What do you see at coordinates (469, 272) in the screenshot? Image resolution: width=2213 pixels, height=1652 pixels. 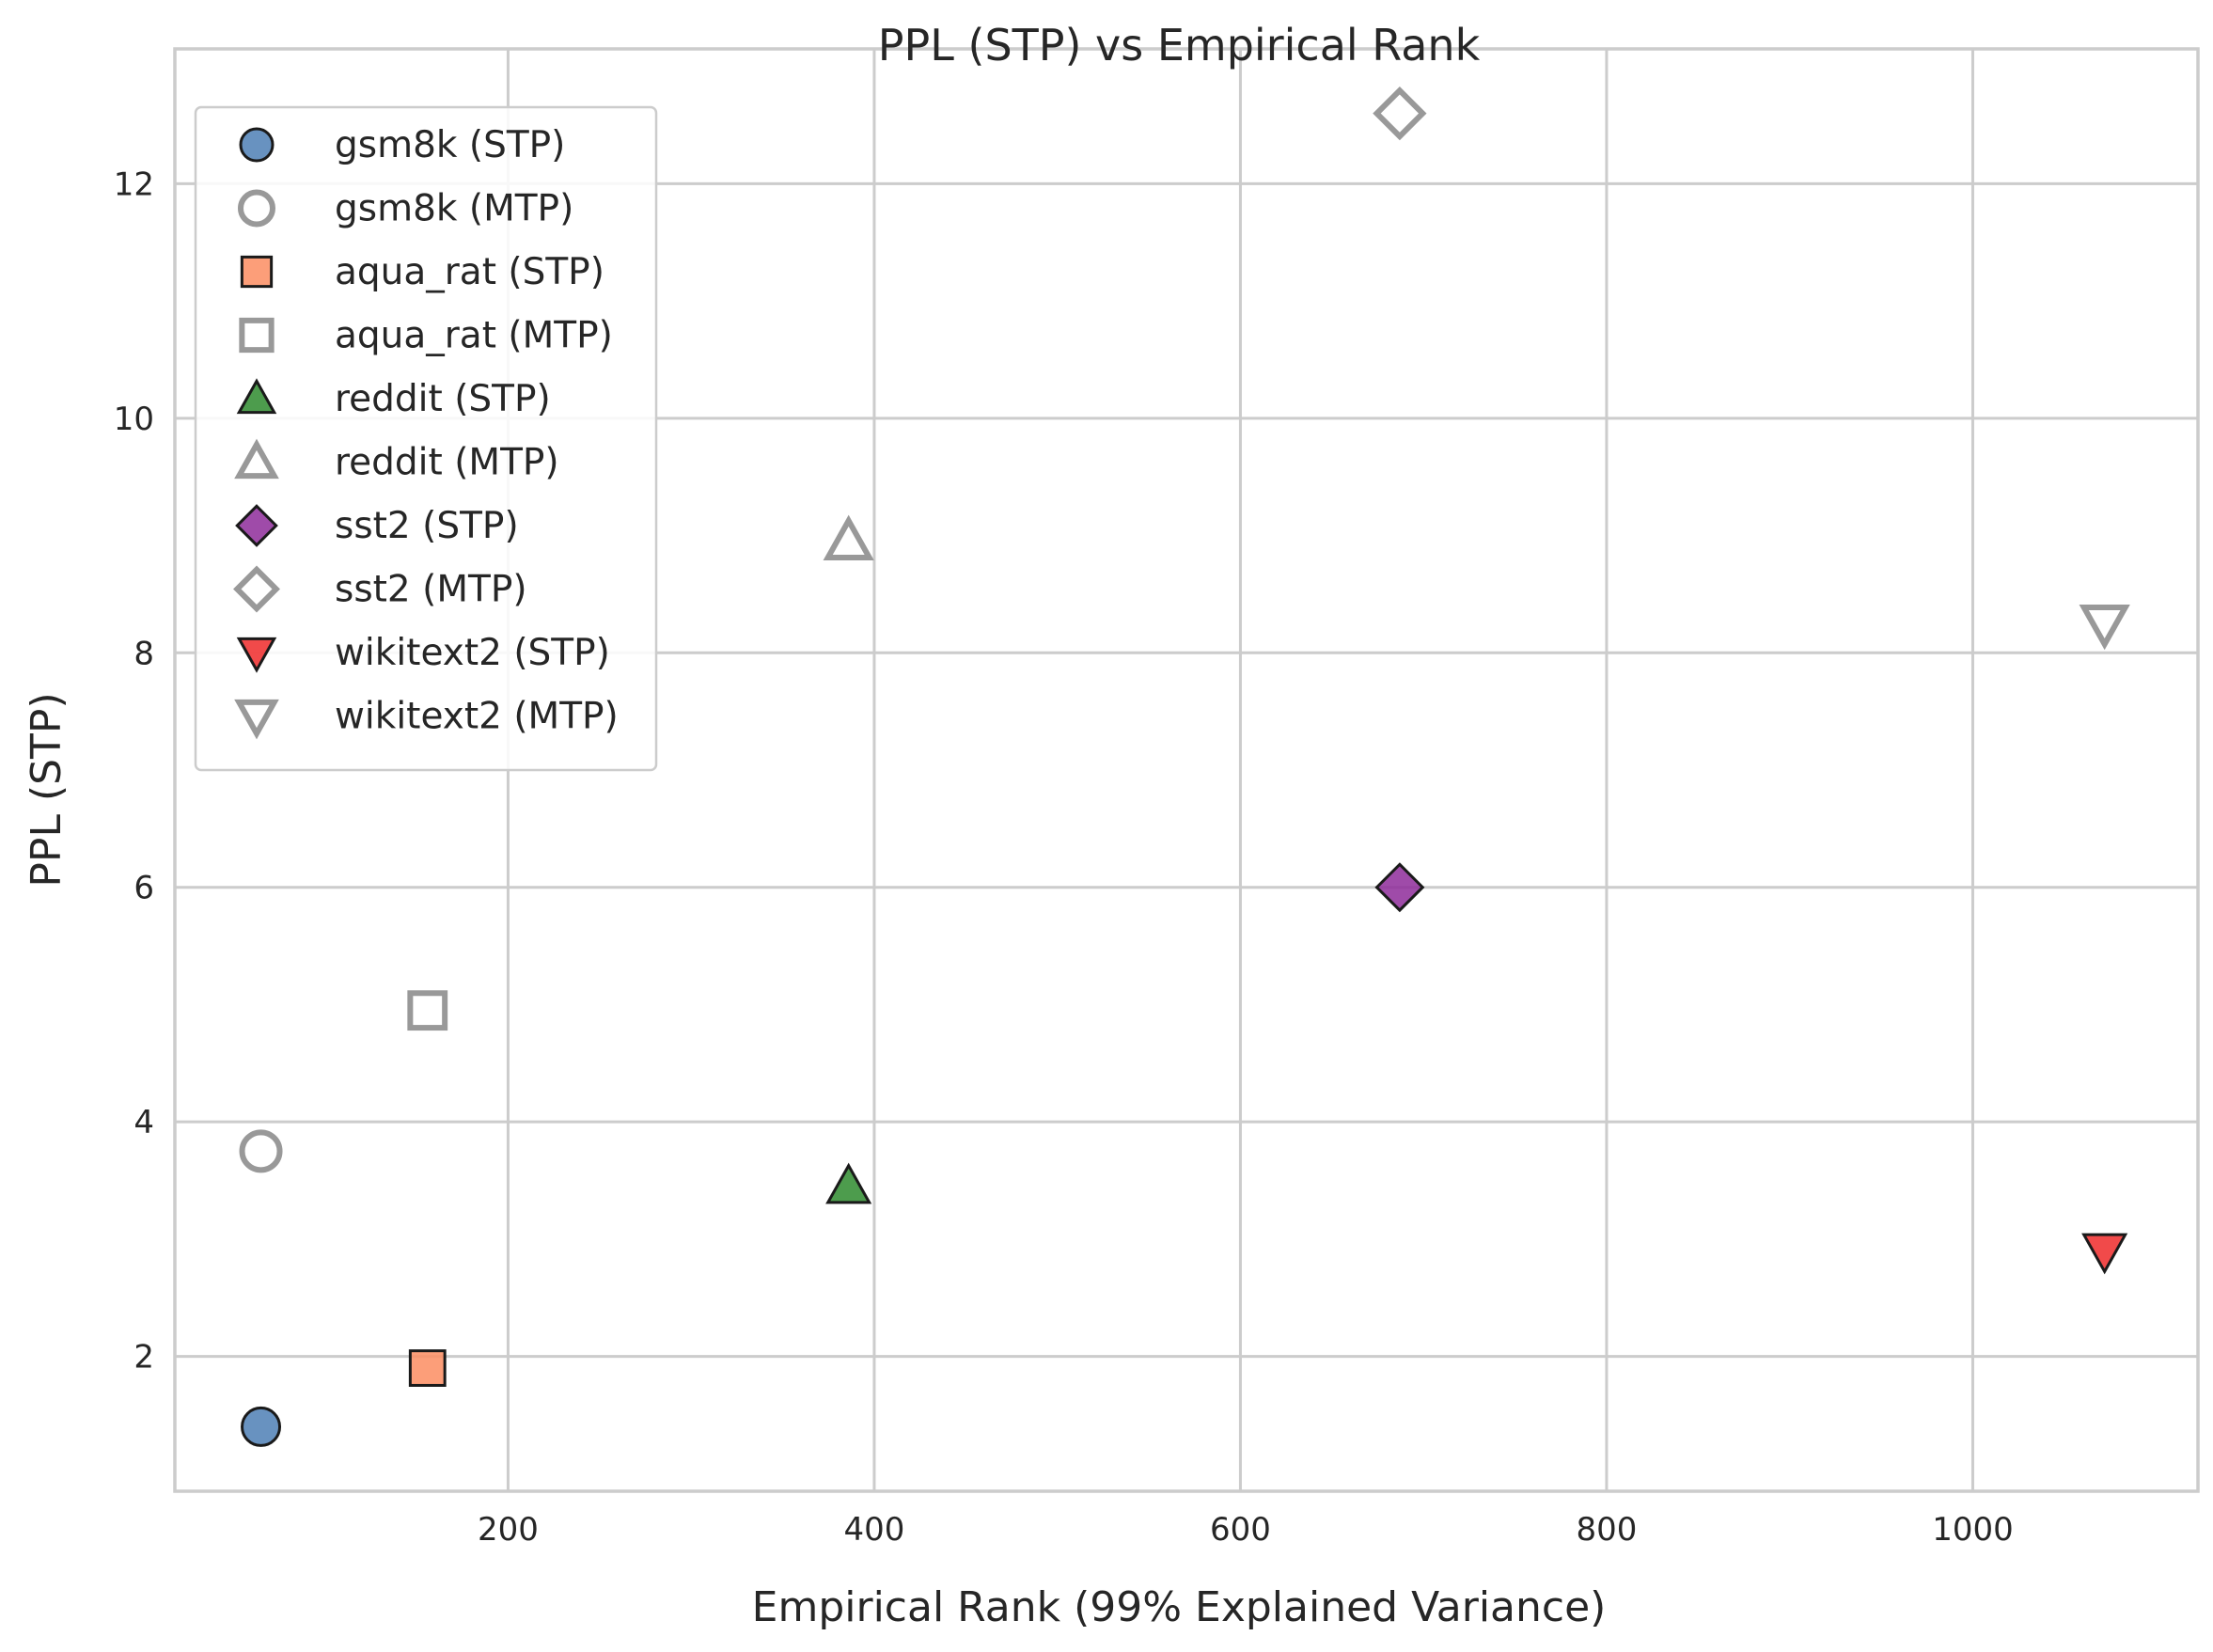 I see `legend-label: aqua_rat (STP)` at bounding box center [469, 272].